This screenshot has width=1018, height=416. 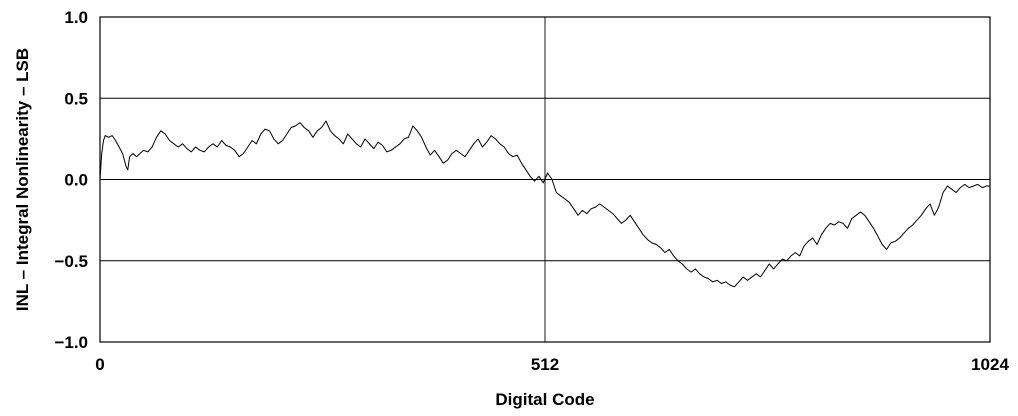 I want to click on x-axis-title: Digital Code, so click(x=544, y=399).